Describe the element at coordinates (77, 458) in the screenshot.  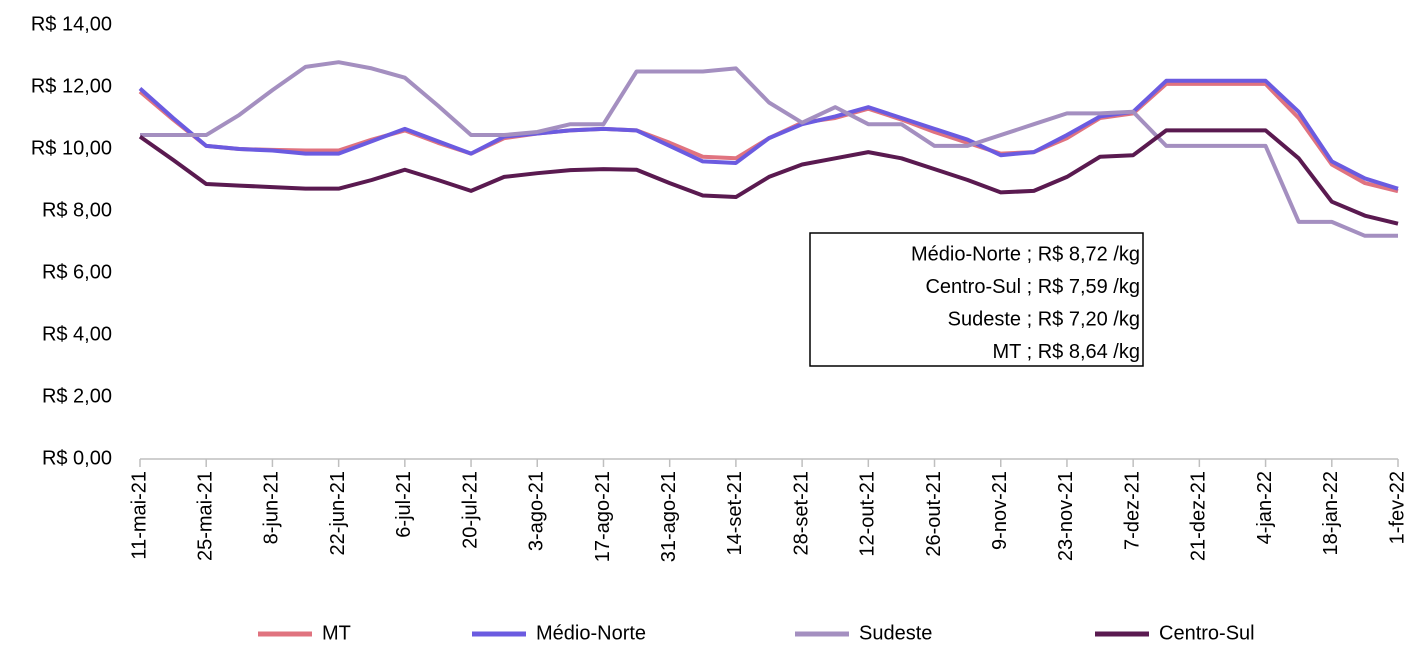
I see `y-tick-label: R$ 0,00` at that location.